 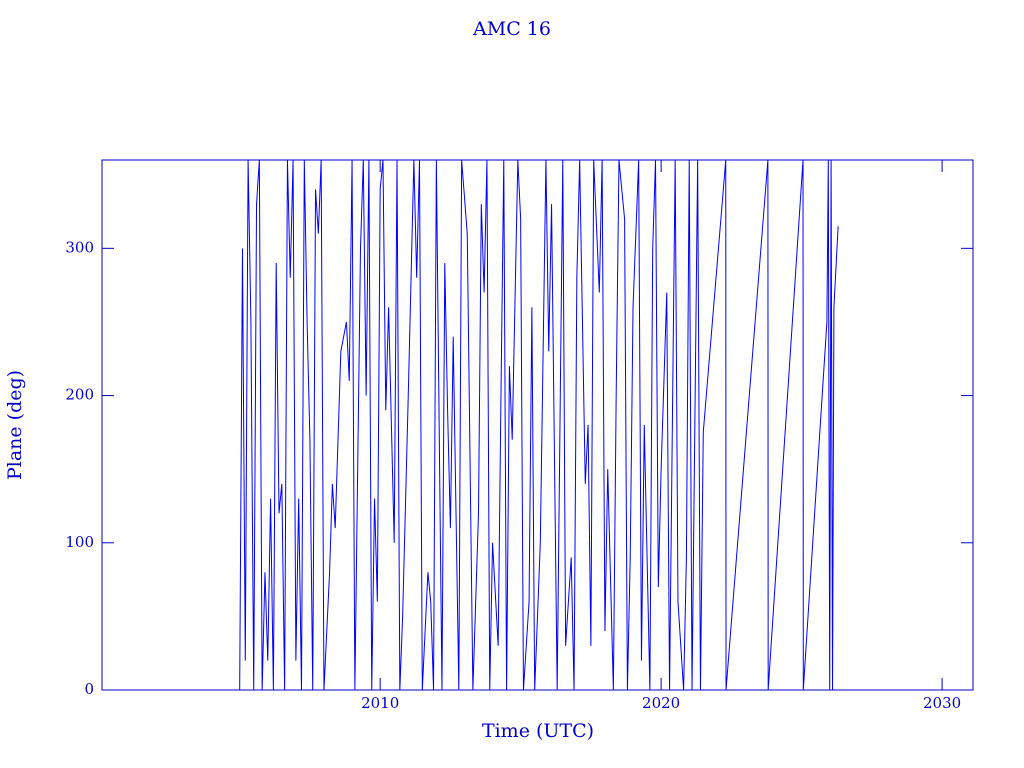 What do you see at coordinates (538, 731) in the screenshot?
I see `x-axis-label: Time (UTC)` at bounding box center [538, 731].